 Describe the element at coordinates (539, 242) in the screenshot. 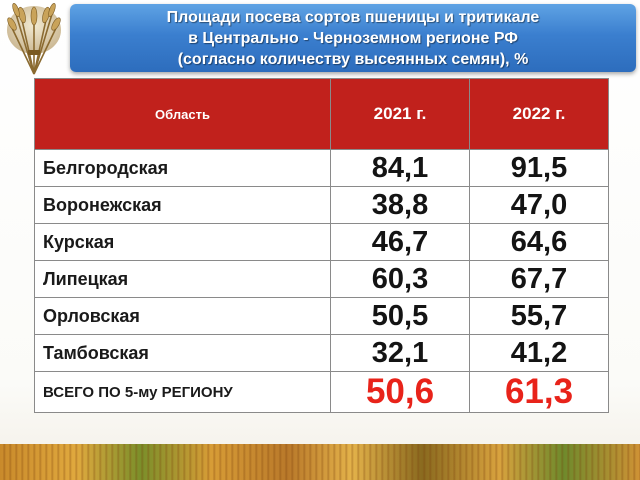

I see `value-2022: 64,6` at that location.